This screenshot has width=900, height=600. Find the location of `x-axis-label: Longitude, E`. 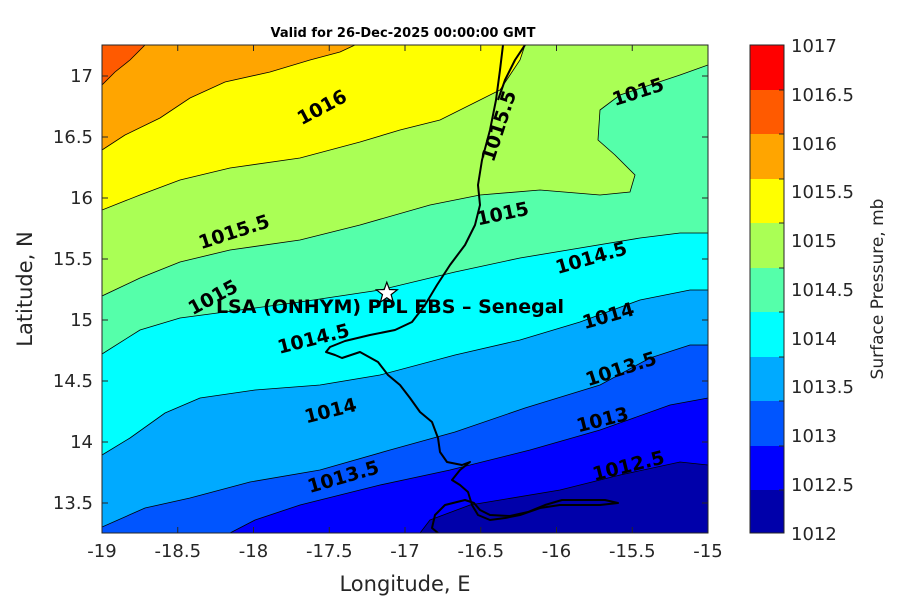

x-axis-label: Longitude, E is located at coordinates (404, 584).